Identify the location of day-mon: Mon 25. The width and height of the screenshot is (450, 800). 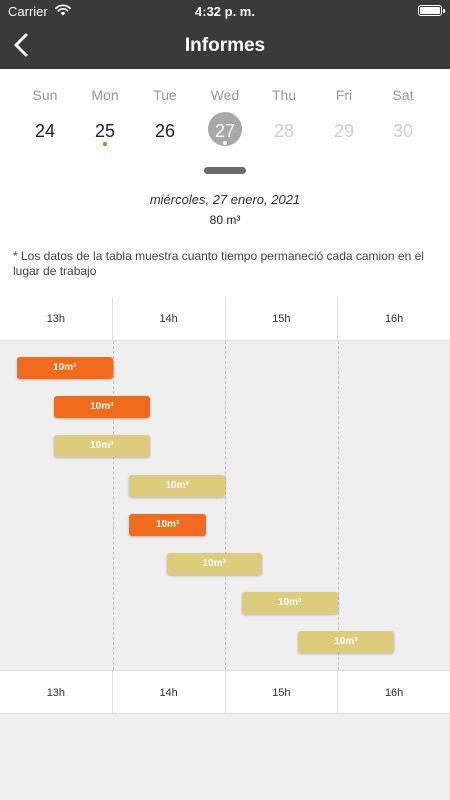
(105, 119).